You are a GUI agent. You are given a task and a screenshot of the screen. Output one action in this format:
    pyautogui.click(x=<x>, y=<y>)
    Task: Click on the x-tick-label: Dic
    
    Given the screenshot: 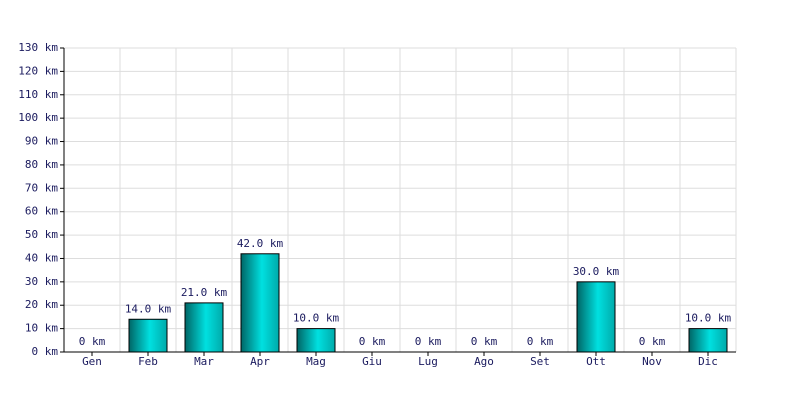 What is the action you would take?
    pyautogui.click(x=708, y=361)
    